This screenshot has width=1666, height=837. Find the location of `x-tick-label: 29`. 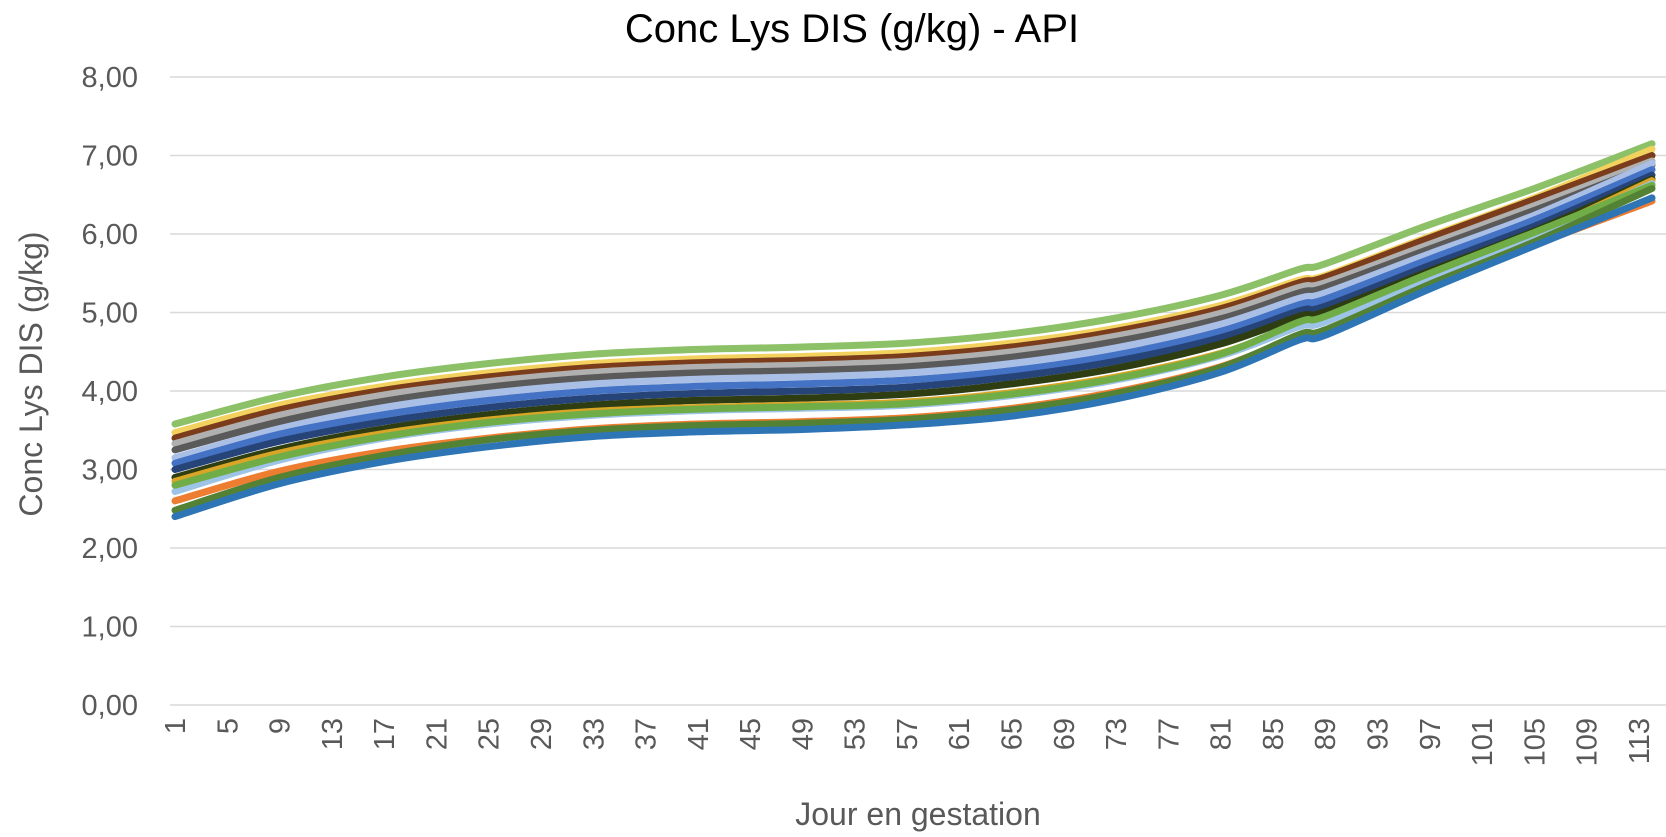

x-tick-label: 29 is located at coordinates (542, 734).